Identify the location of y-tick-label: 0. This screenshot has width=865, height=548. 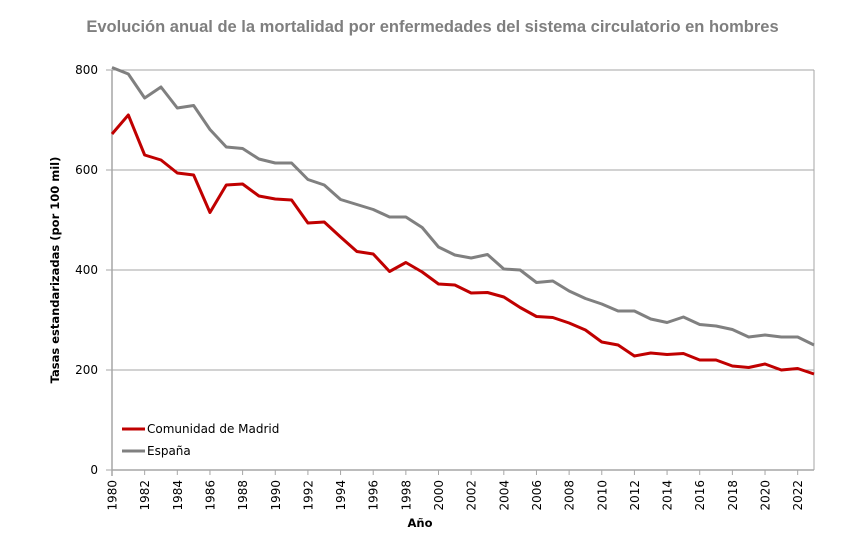
(94, 470).